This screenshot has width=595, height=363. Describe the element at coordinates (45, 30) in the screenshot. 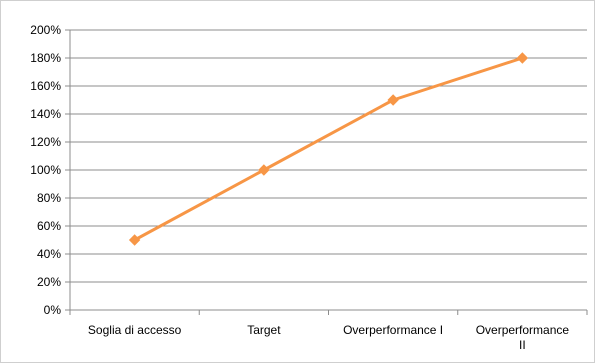

I see `y-tick-label: 200%` at that location.